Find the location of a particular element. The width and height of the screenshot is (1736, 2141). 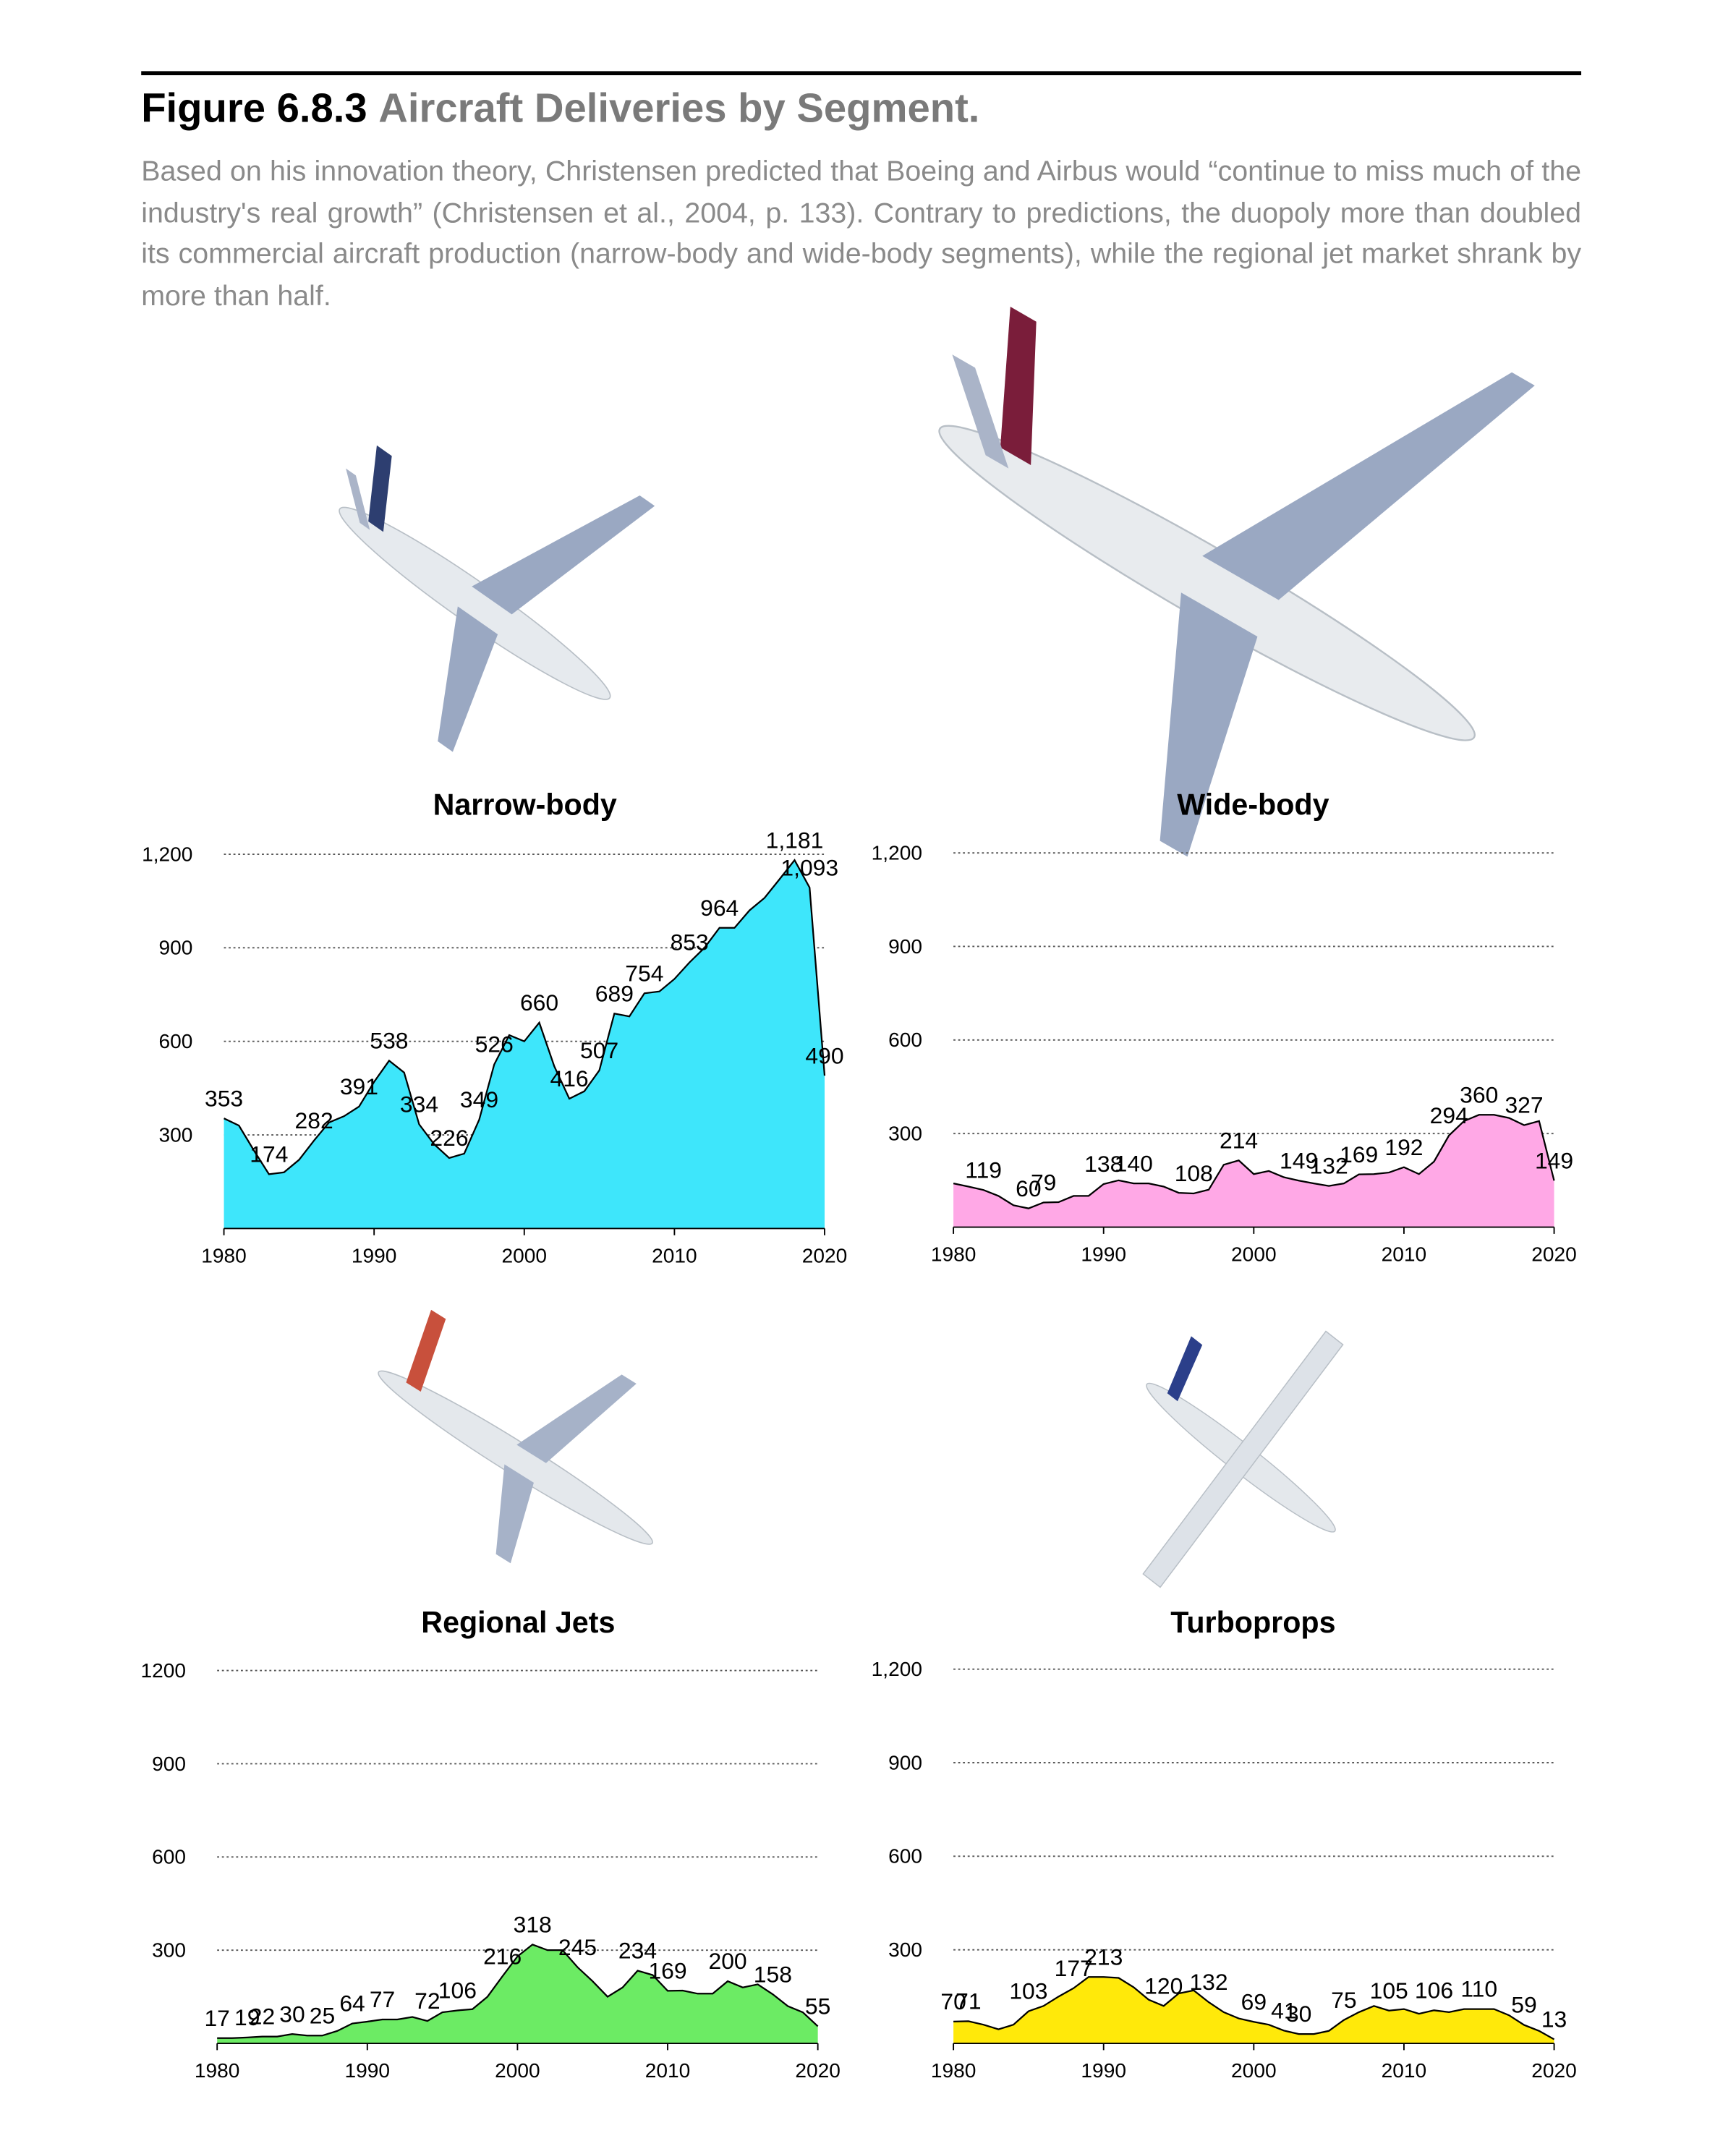

data-label: 72 is located at coordinates (427, 2001).